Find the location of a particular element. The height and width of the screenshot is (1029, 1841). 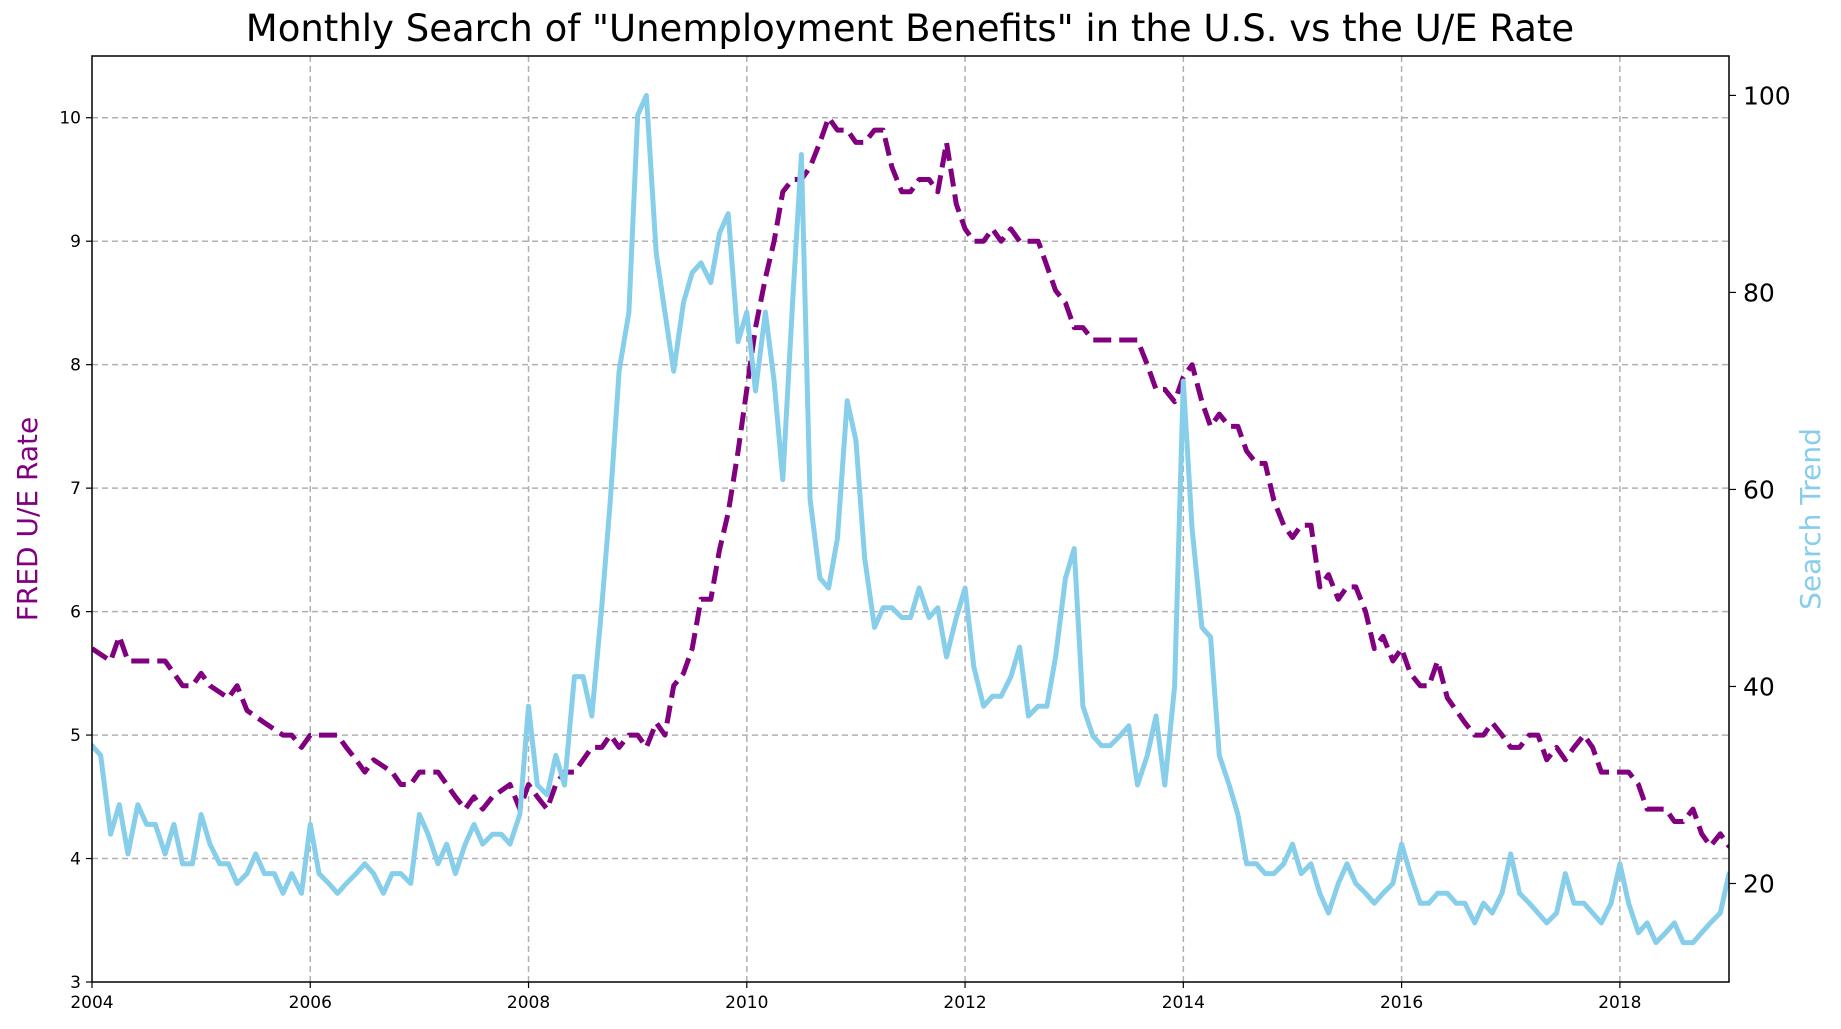

y-right-tick-label: 20 is located at coordinates (1759, 883).